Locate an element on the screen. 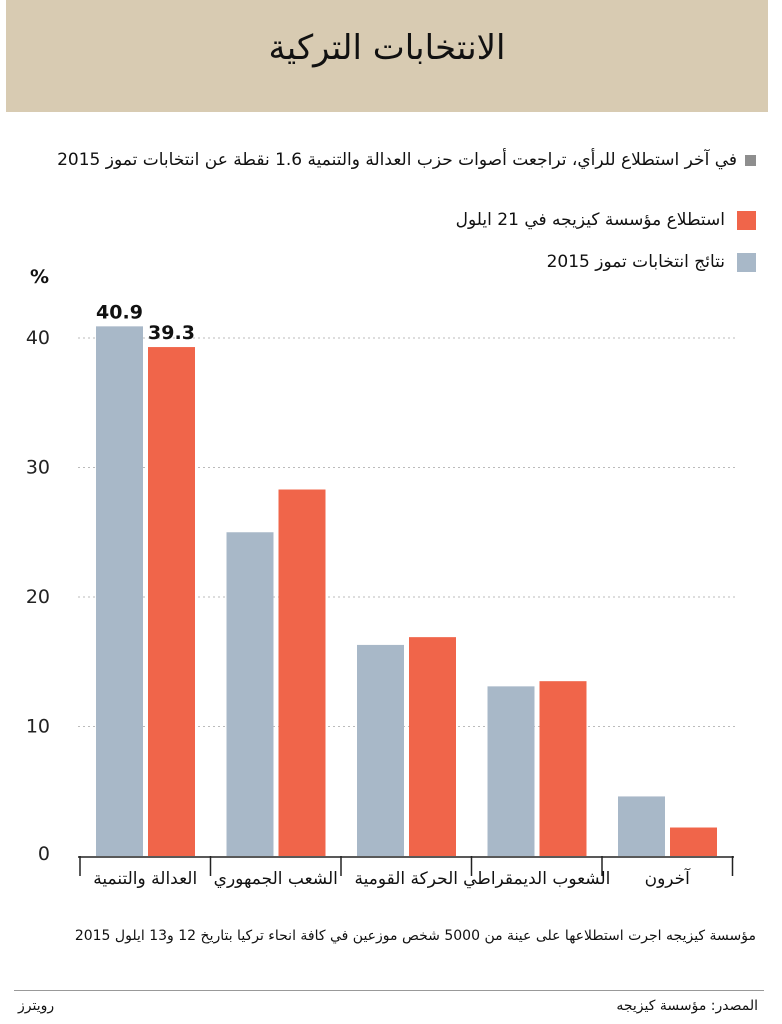 This screenshot has height=1024, width=782. header-banner: الانتخابات التركية is located at coordinates (387, 56).